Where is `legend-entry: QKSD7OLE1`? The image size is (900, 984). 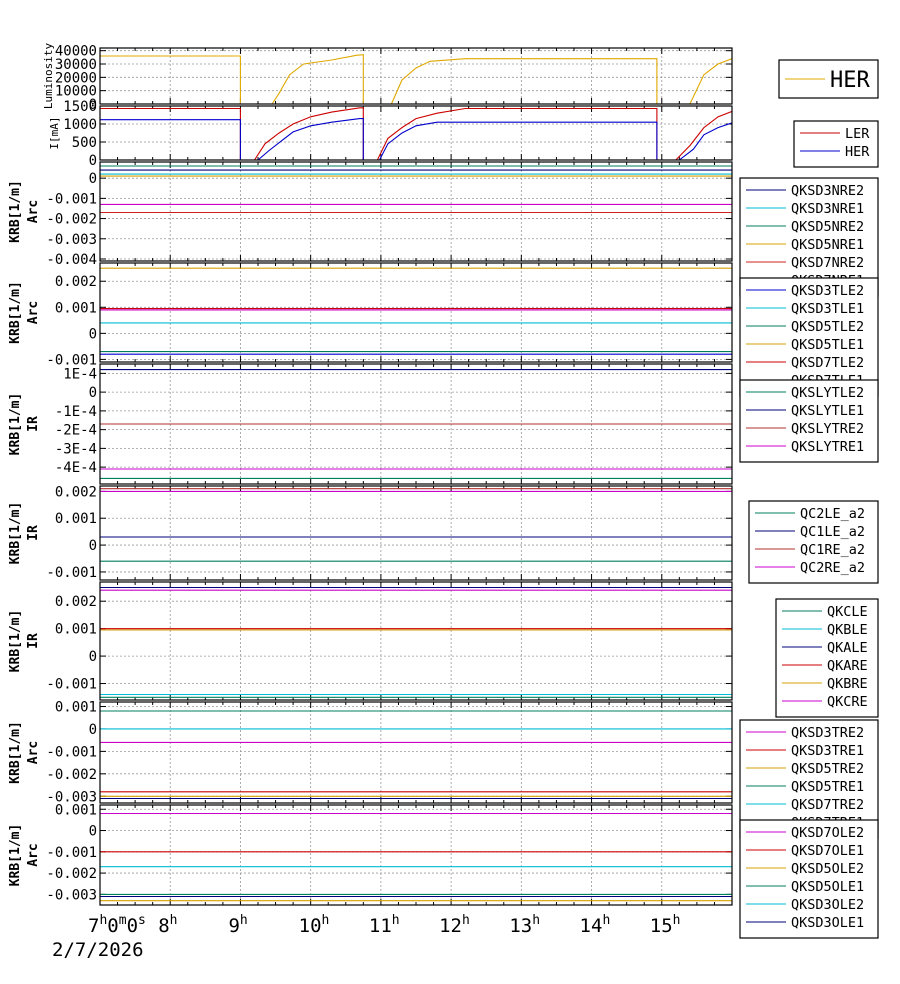 legend-entry: QKSD7OLE1 is located at coordinates (827, 851).